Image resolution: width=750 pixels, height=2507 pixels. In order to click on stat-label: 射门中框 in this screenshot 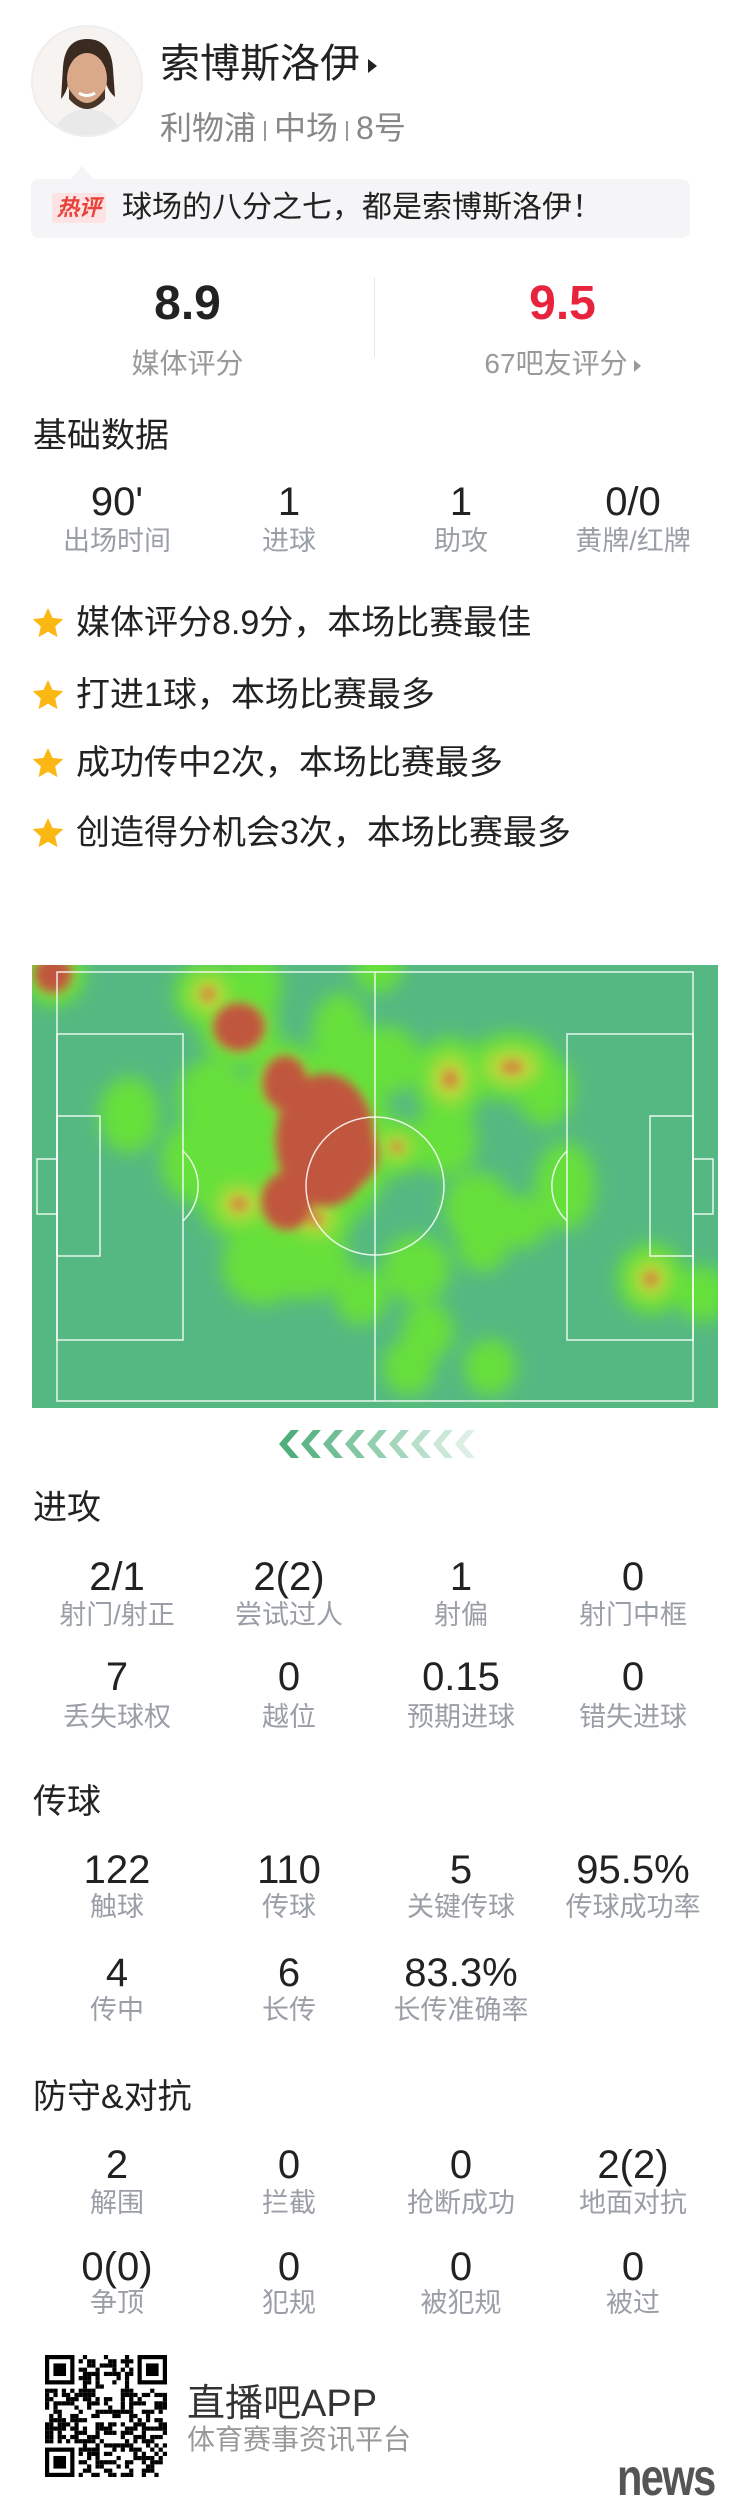, I will do `click(633, 1615)`.